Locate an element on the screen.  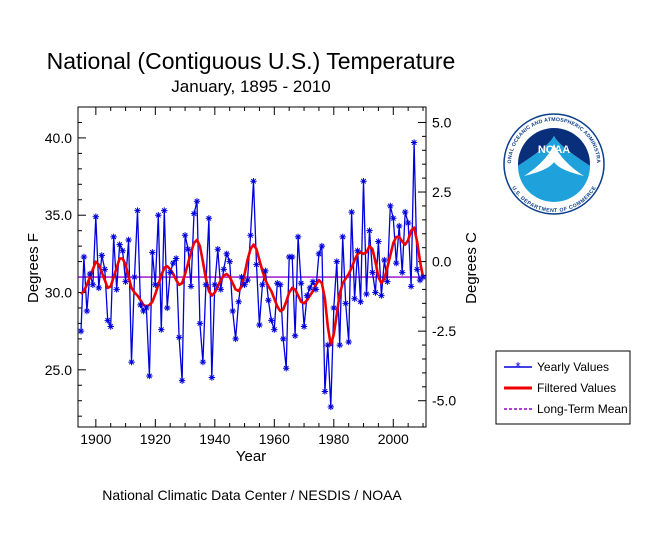
x-tick-label: 1920 is located at coordinates (155, 439).